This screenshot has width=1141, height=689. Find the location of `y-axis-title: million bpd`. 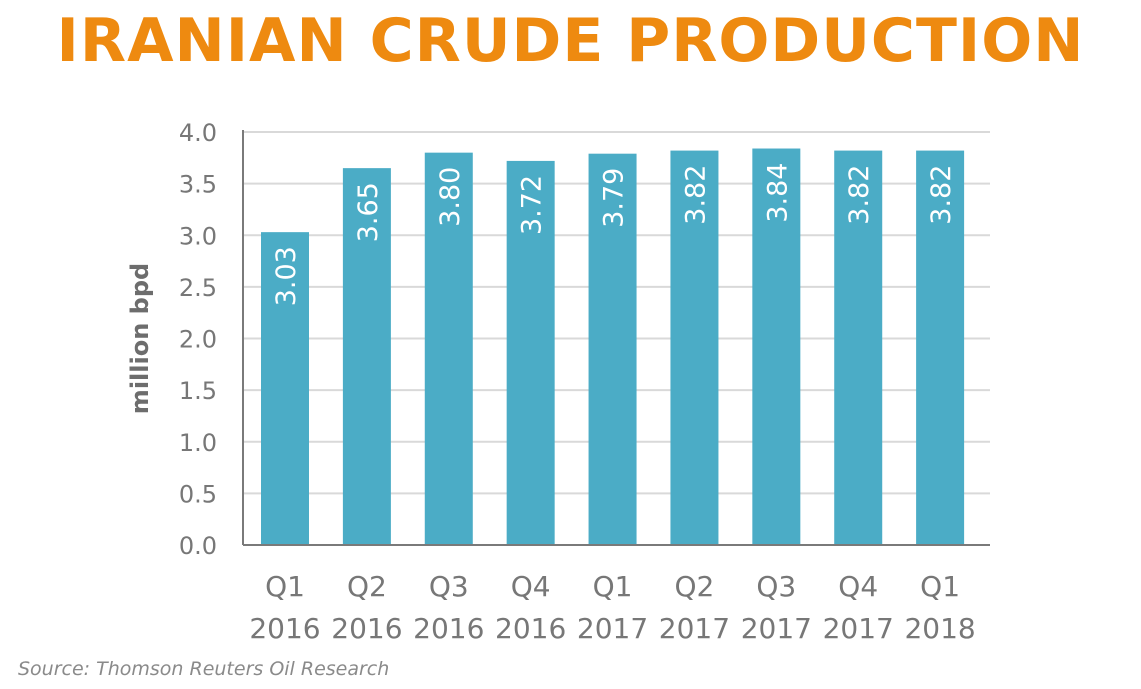

y-axis-title: million bpd is located at coordinates (140, 338).